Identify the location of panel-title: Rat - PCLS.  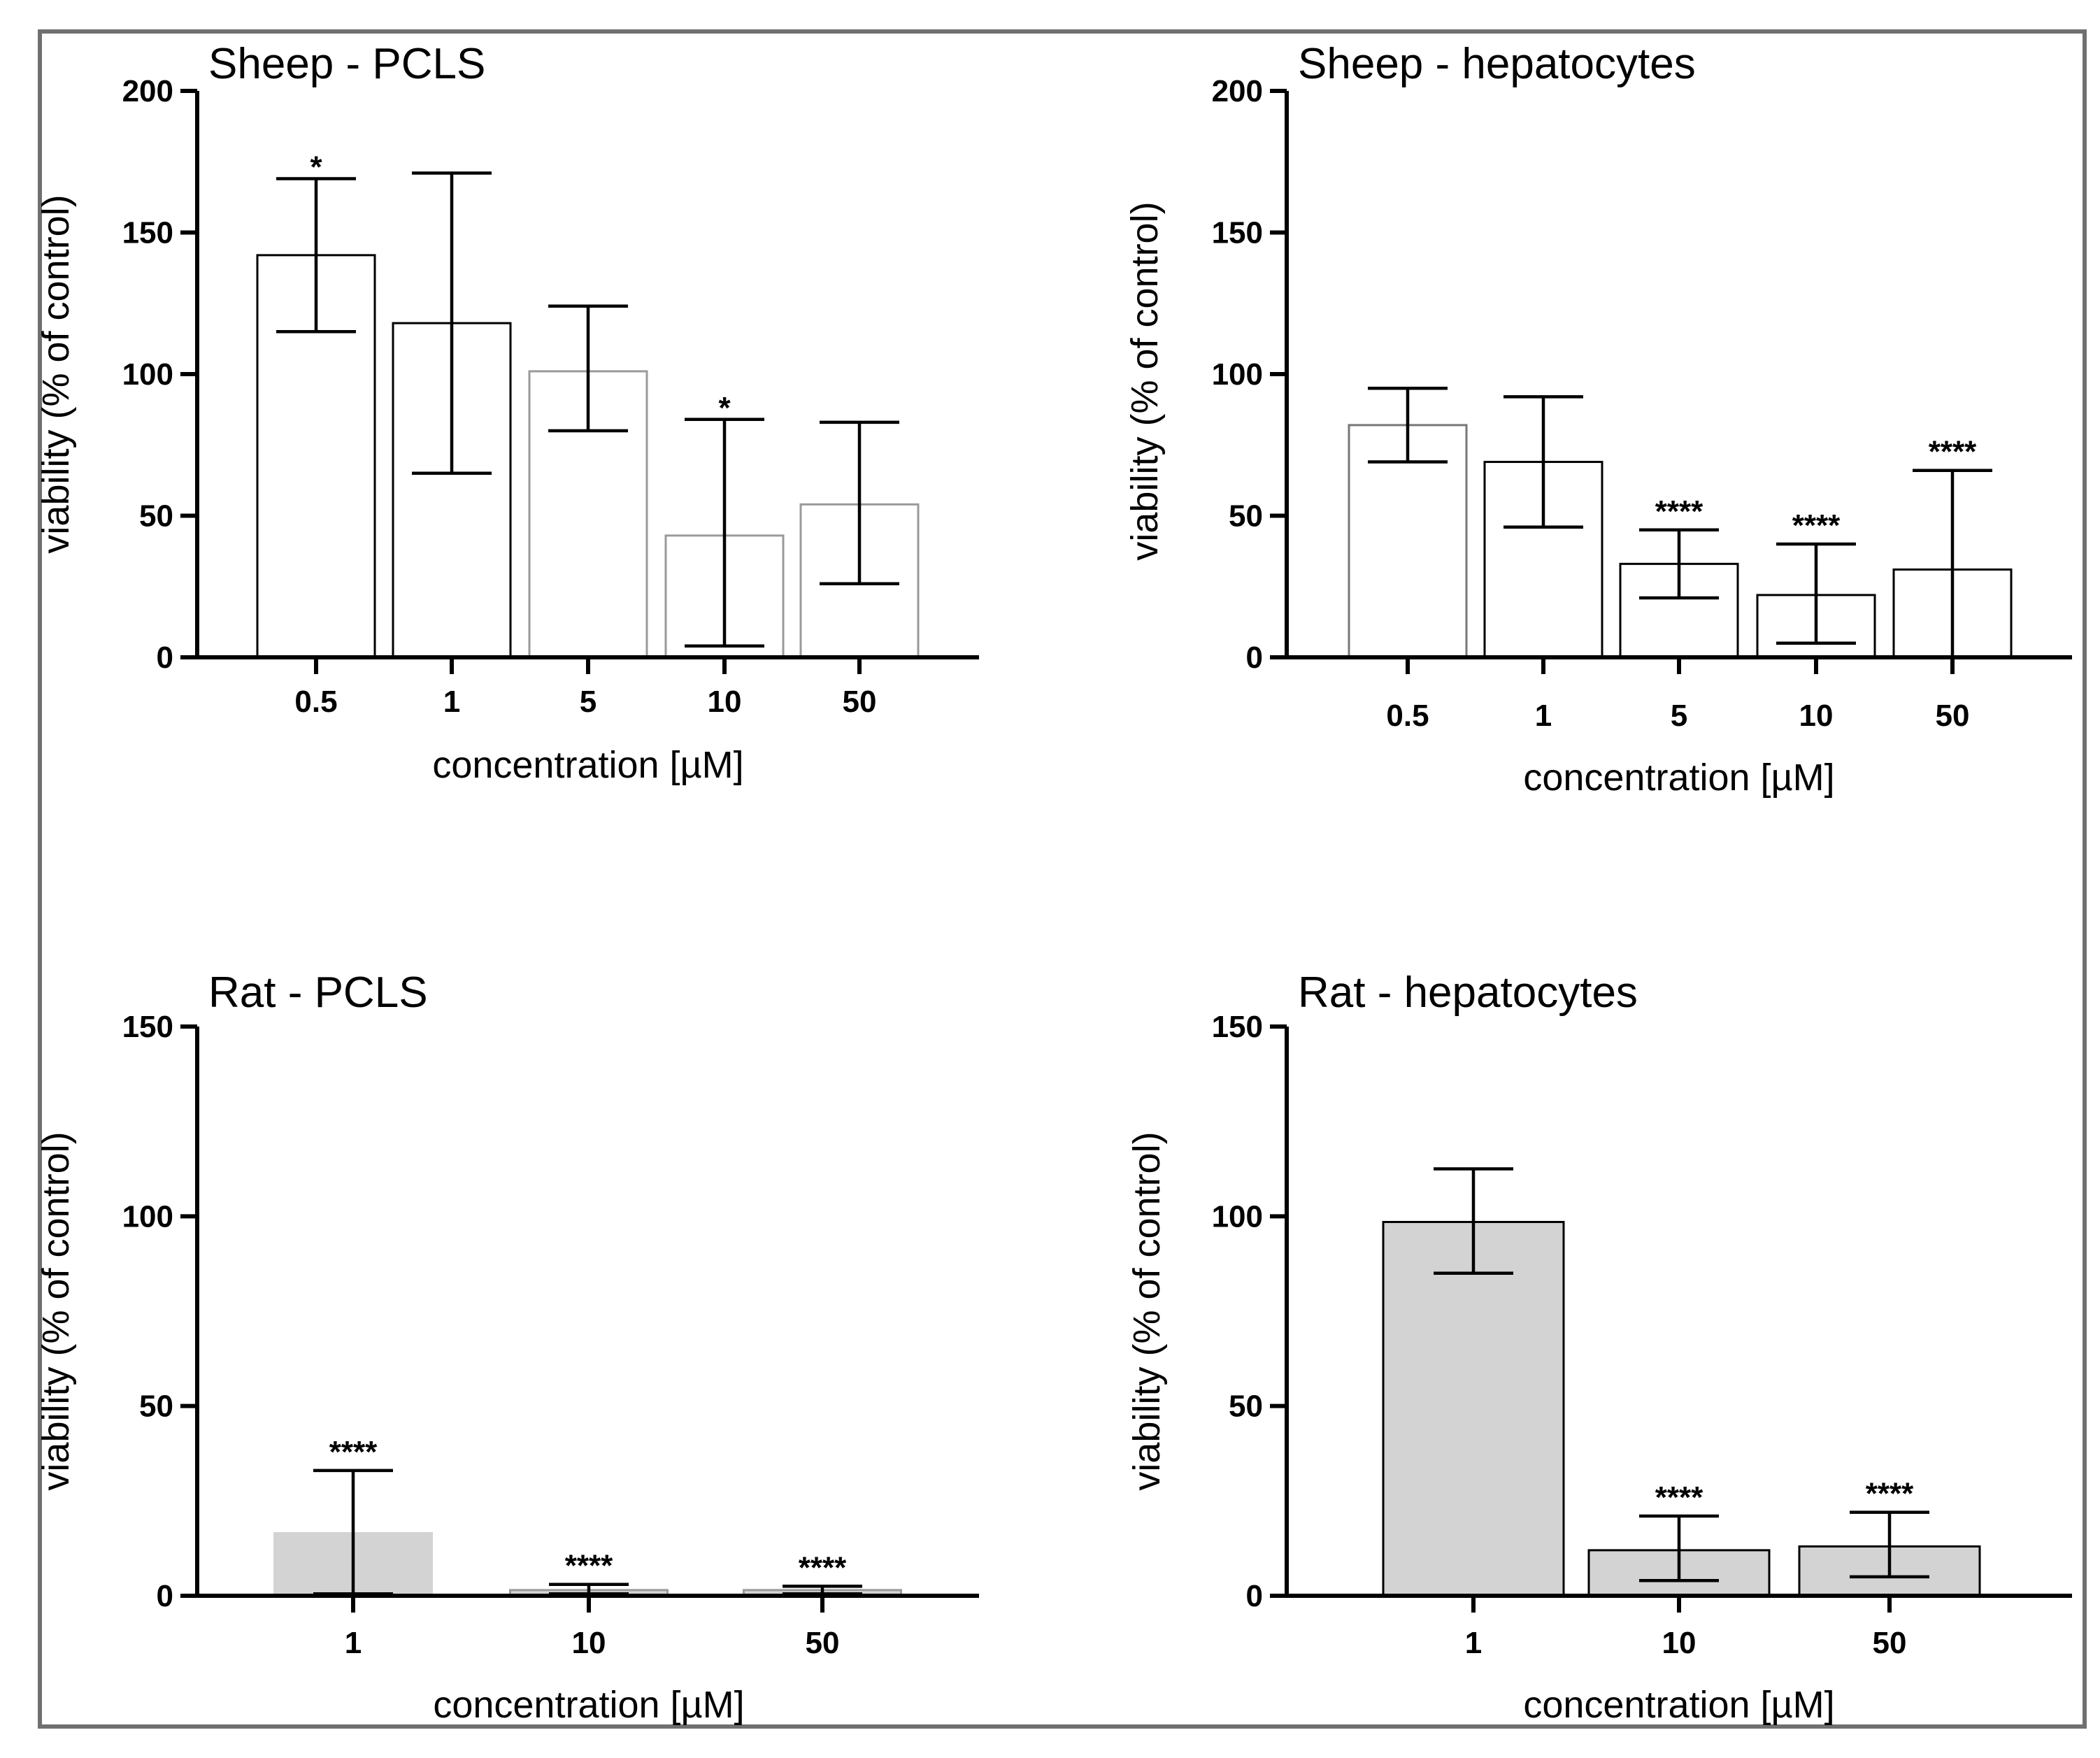
(318, 993).